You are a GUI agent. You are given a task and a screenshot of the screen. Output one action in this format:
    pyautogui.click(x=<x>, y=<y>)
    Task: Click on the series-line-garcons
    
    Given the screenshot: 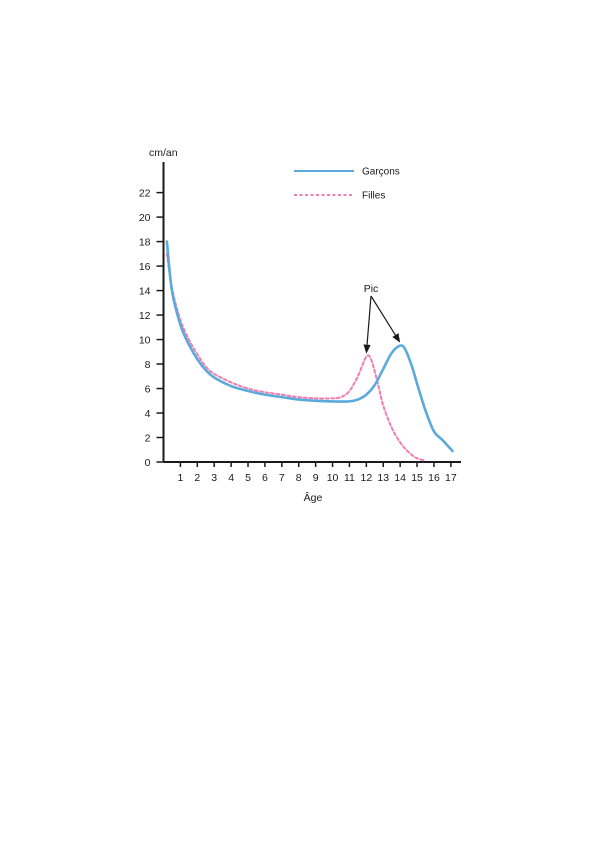 What is the action you would take?
    pyautogui.click(x=309, y=346)
    